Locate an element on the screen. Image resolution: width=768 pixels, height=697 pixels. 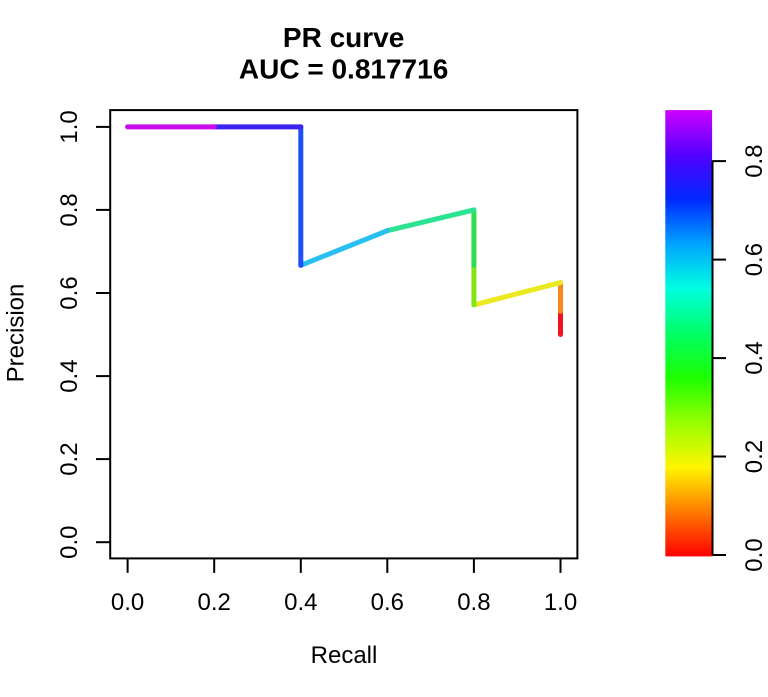
svg-text: PR curve is located at coordinates (343, 37).